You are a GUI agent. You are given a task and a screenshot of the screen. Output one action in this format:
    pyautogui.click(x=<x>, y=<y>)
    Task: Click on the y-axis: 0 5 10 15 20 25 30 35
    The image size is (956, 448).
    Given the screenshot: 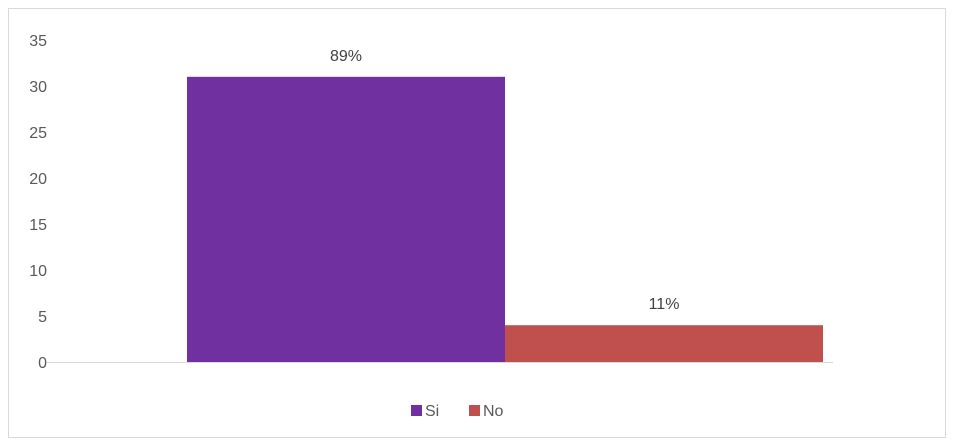 What is the action you would take?
    pyautogui.click(x=38, y=202)
    